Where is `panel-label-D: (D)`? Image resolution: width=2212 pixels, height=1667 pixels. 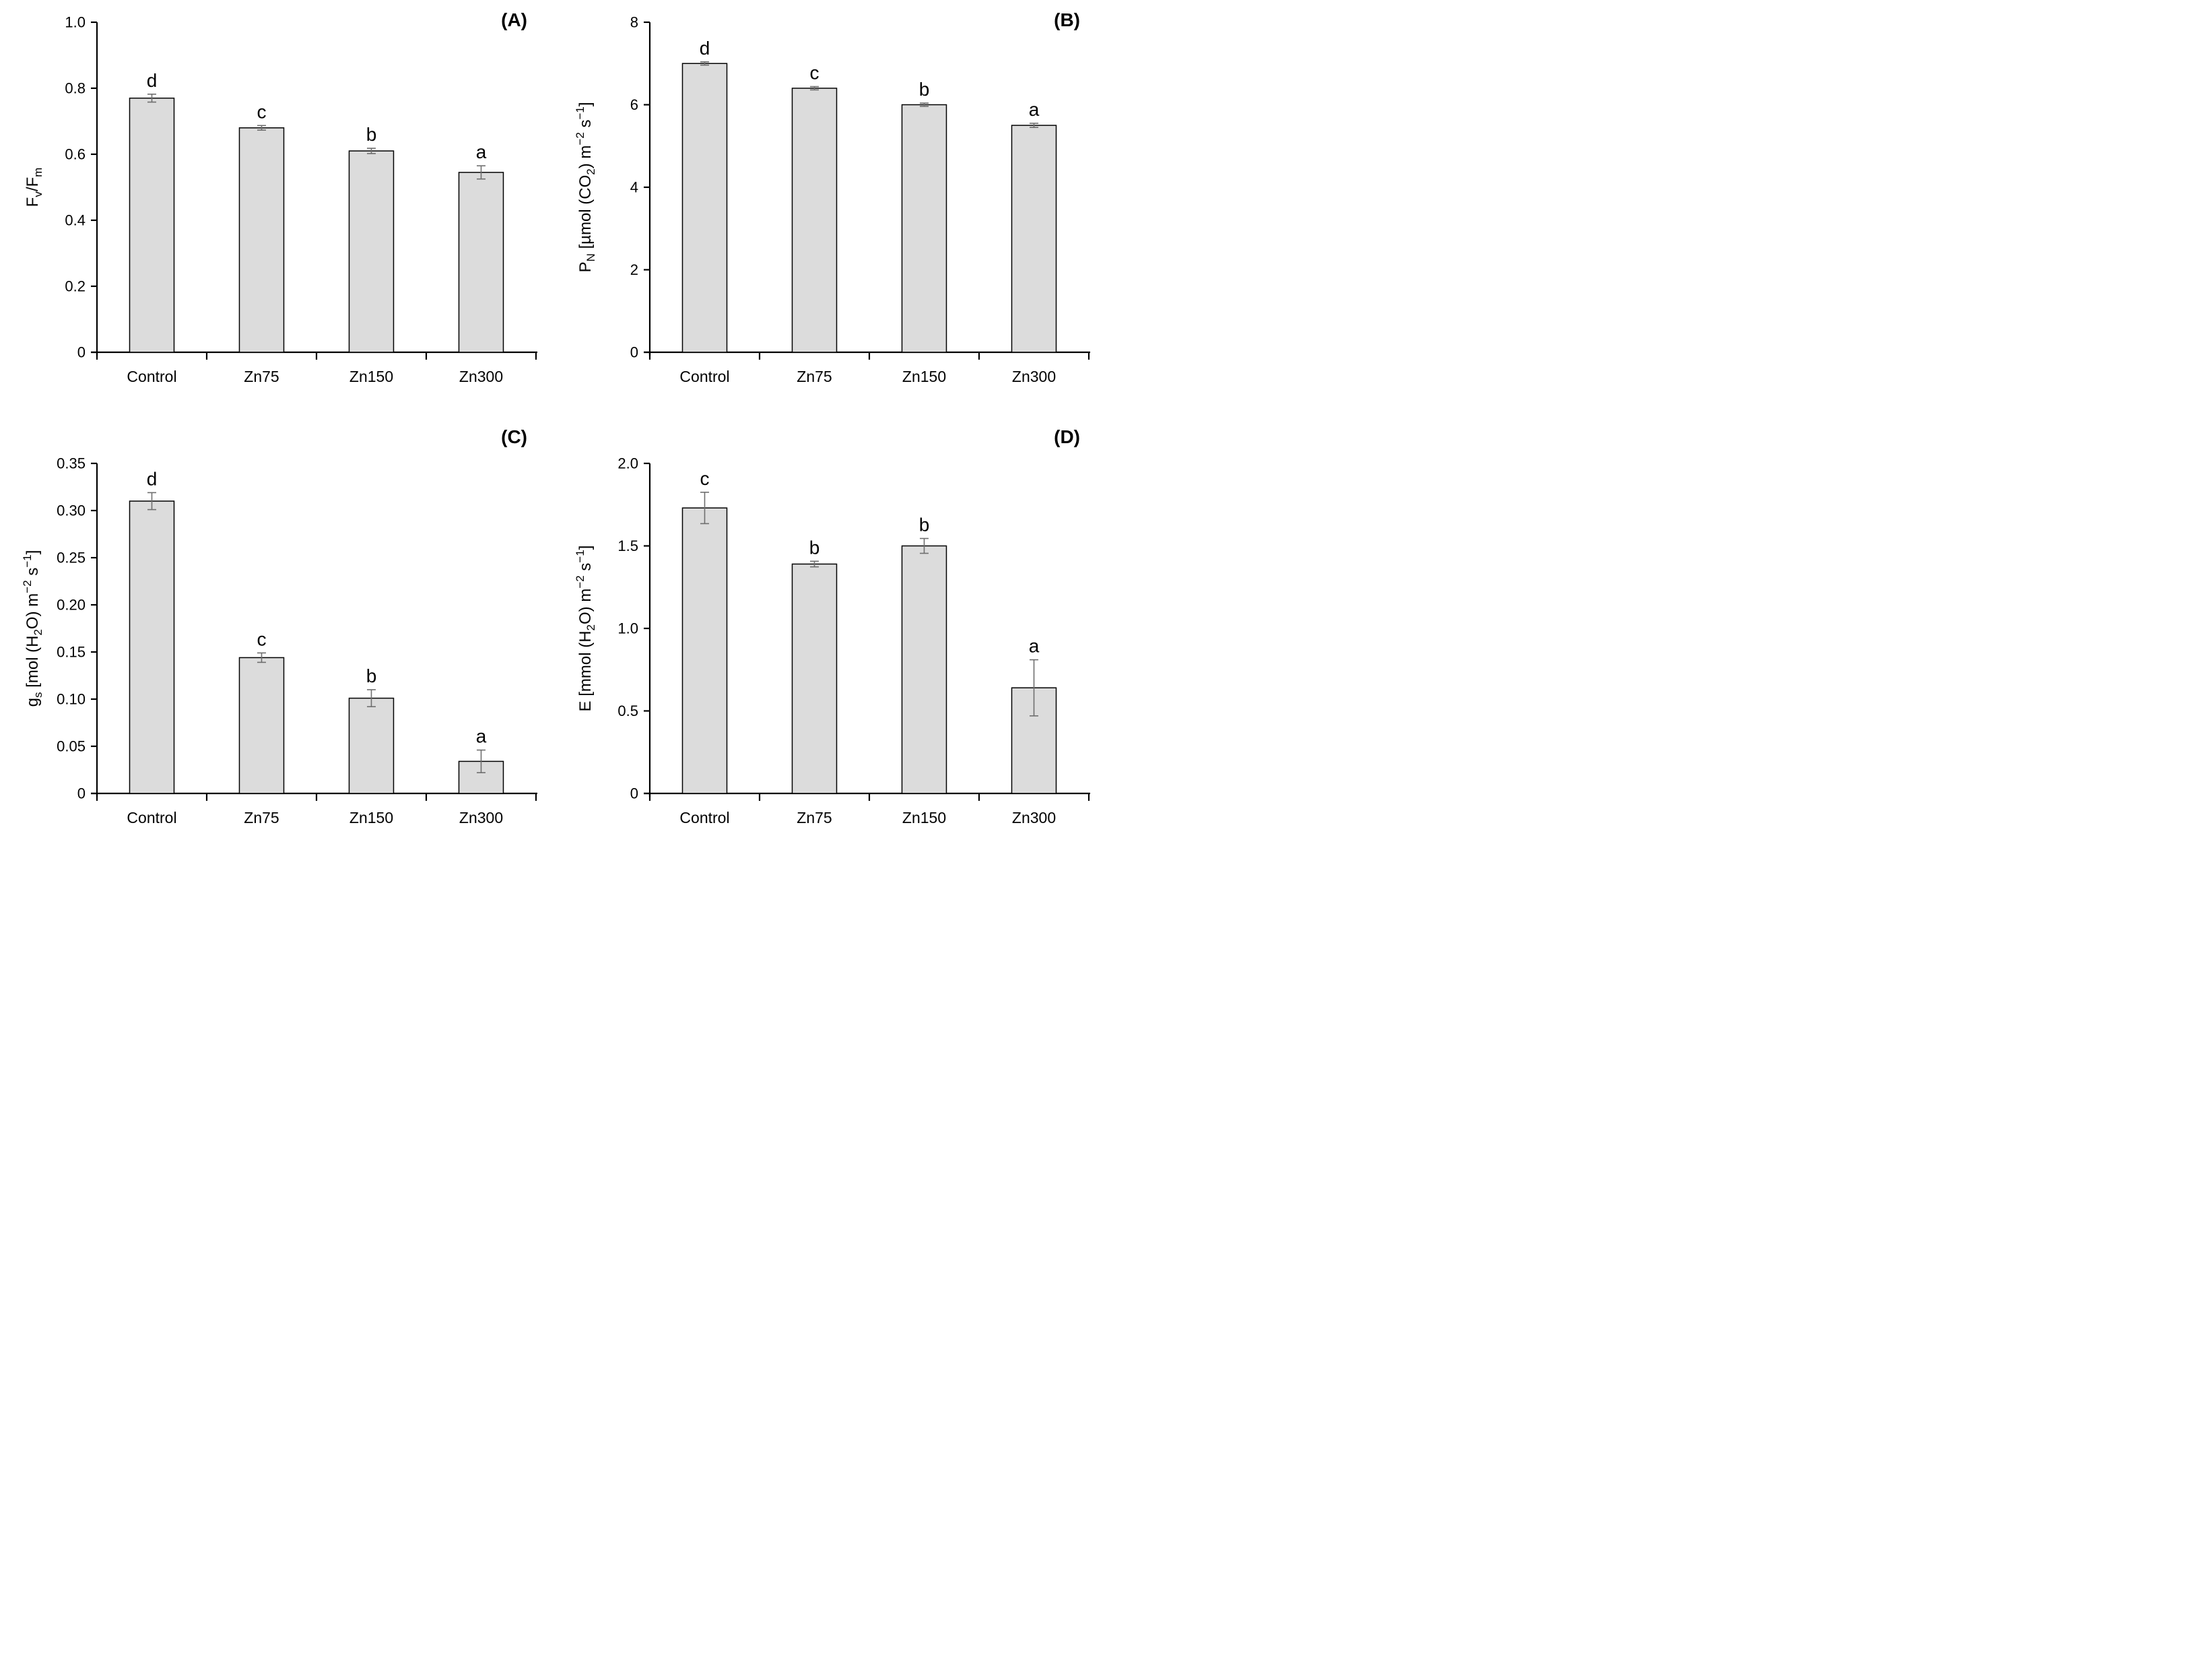 panel-label-D: (D) is located at coordinates (1067, 436).